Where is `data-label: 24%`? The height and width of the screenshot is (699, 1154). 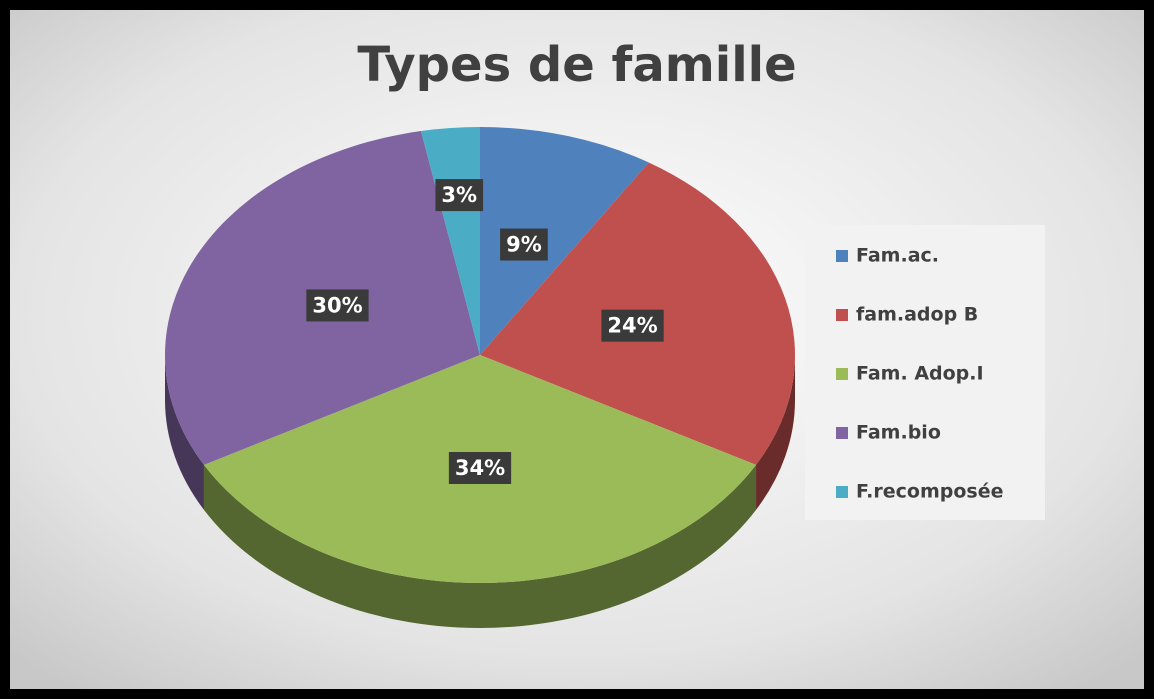 data-label: 24% is located at coordinates (632, 326).